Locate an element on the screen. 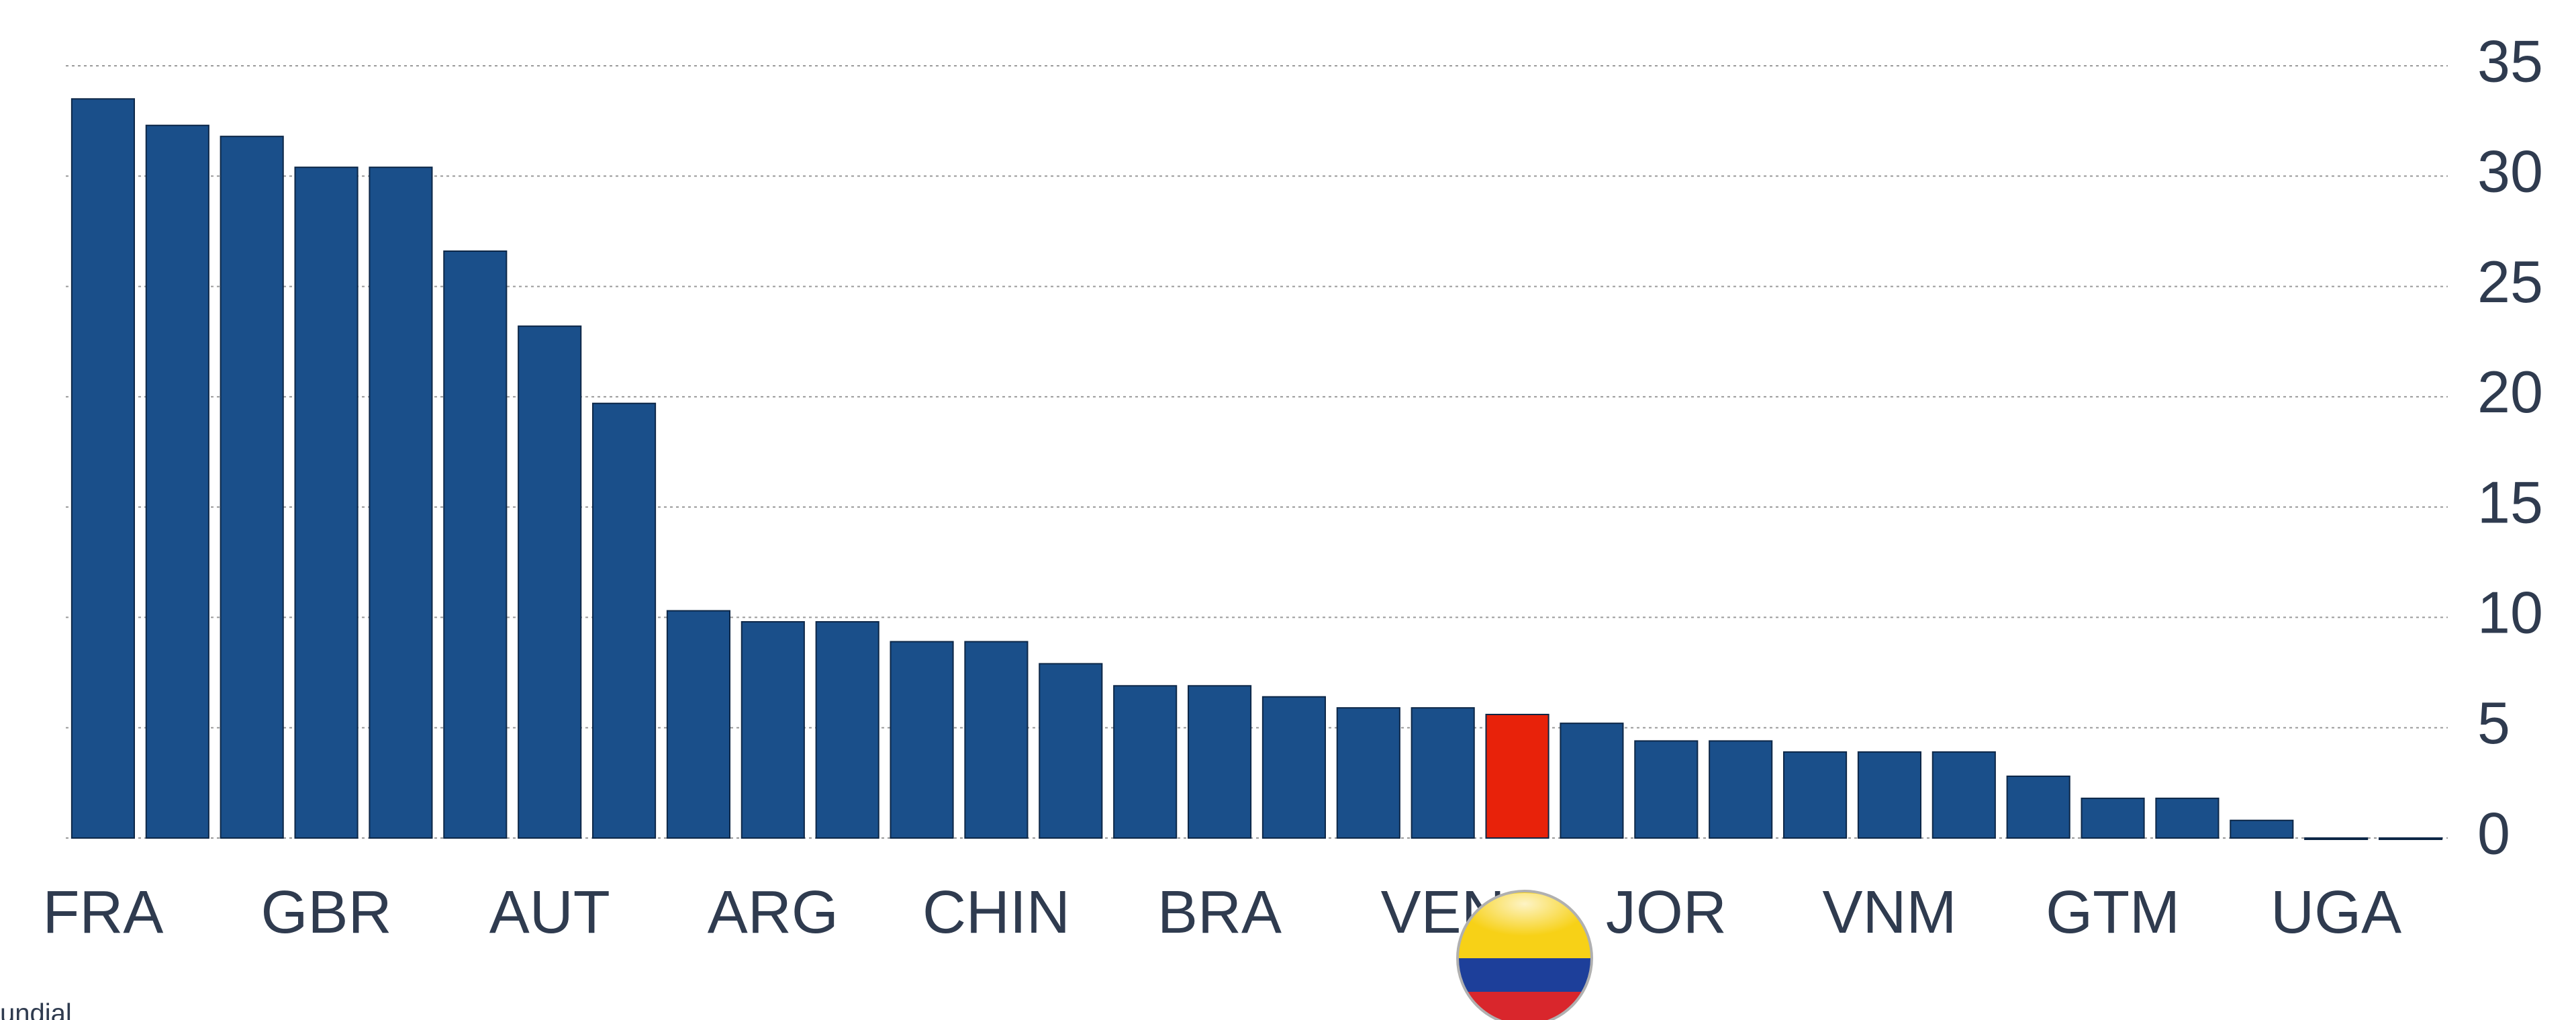 The height and width of the screenshot is (1020, 2576). x-tick-label: VNM is located at coordinates (1889, 912).